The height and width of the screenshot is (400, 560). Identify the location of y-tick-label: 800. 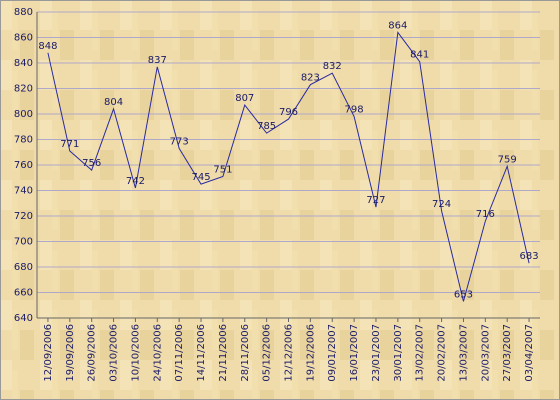
(23, 114).